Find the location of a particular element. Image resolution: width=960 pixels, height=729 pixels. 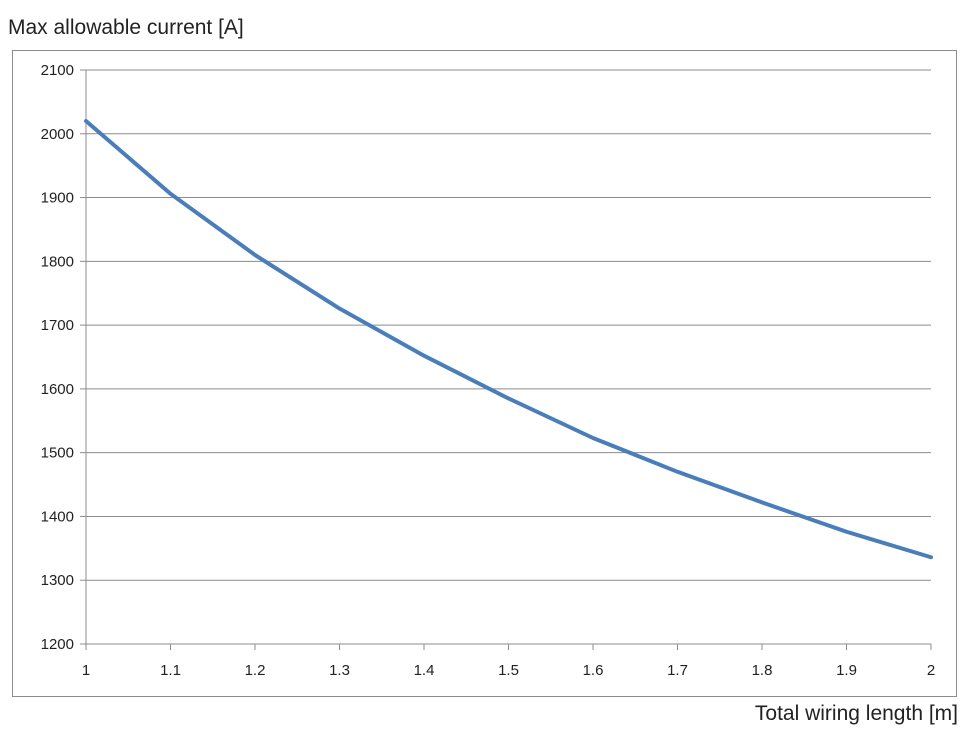

y-tick-label: 1400 is located at coordinates (57, 516).